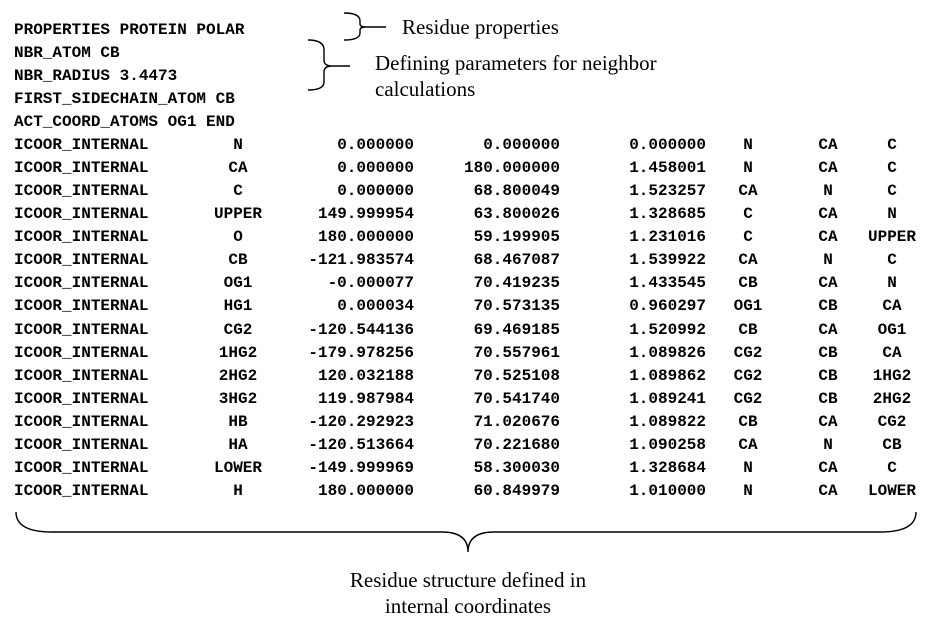  Describe the element at coordinates (667, 352) in the screenshot. I see `cell-distance: 1.089826` at that location.